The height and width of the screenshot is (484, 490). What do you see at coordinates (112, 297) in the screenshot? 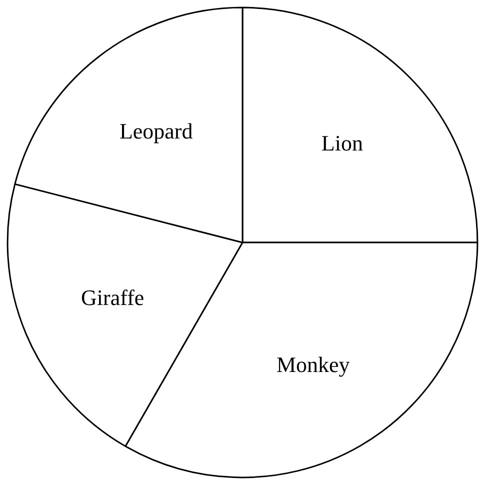
I see `slice-label: Giraffe` at bounding box center [112, 297].